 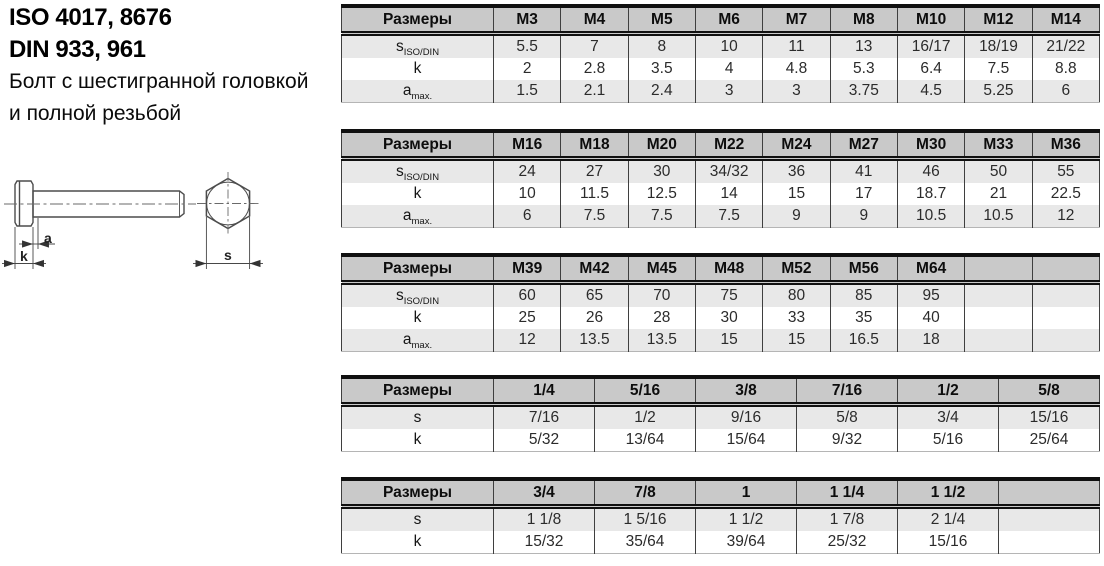 I want to click on dim-value-cell: 2.1, so click(x=594, y=91).